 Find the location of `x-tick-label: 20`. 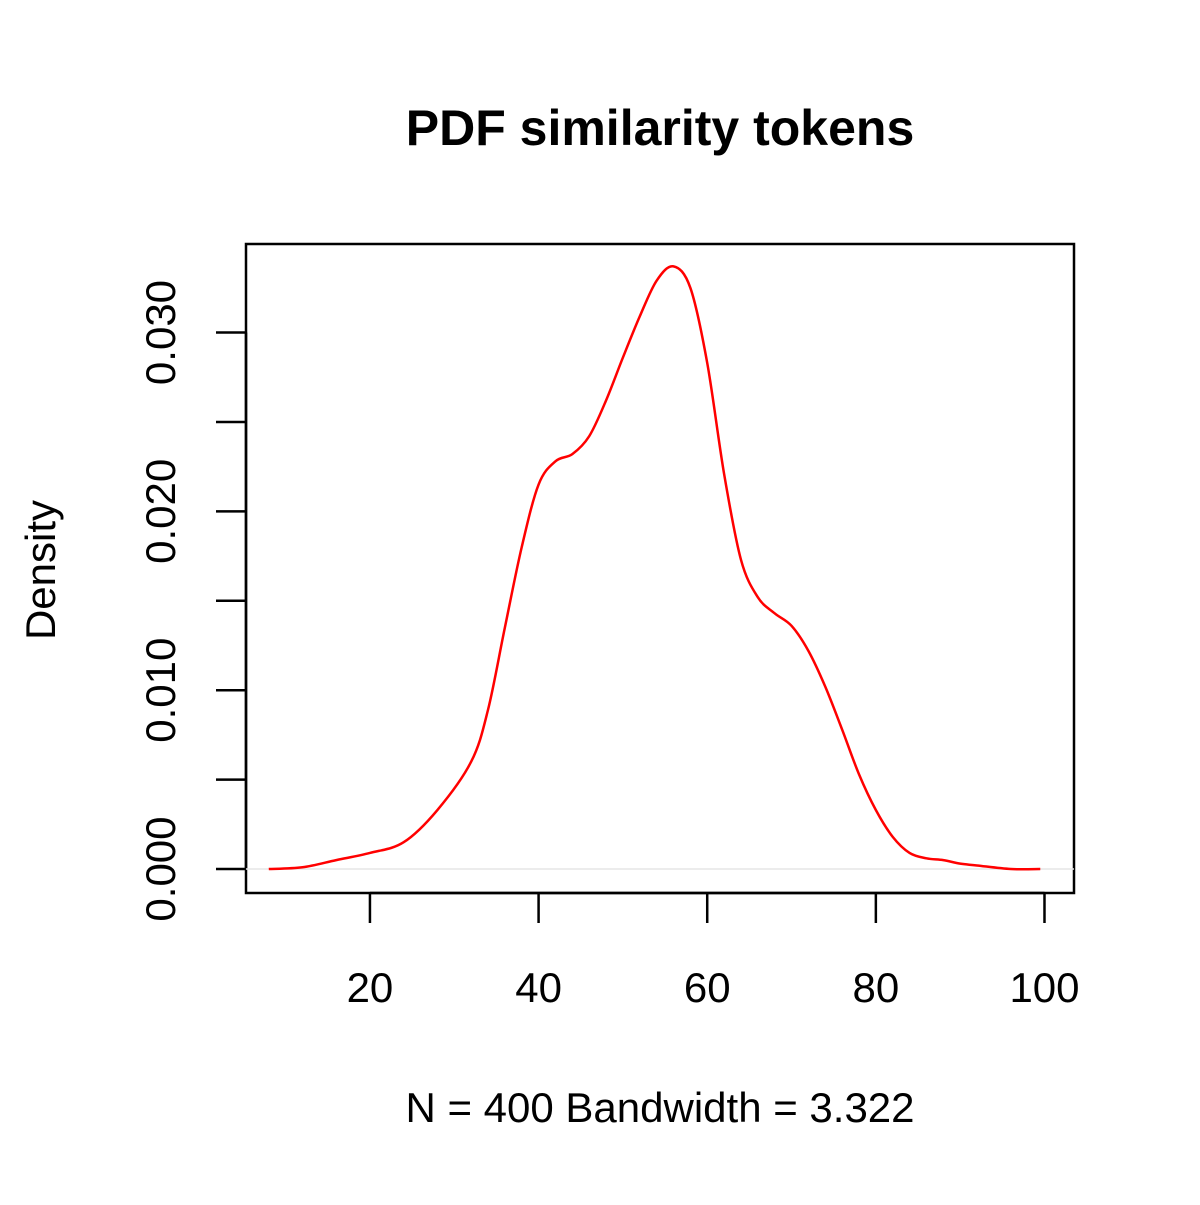

x-tick-label: 20 is located at coordinates (370, 987).